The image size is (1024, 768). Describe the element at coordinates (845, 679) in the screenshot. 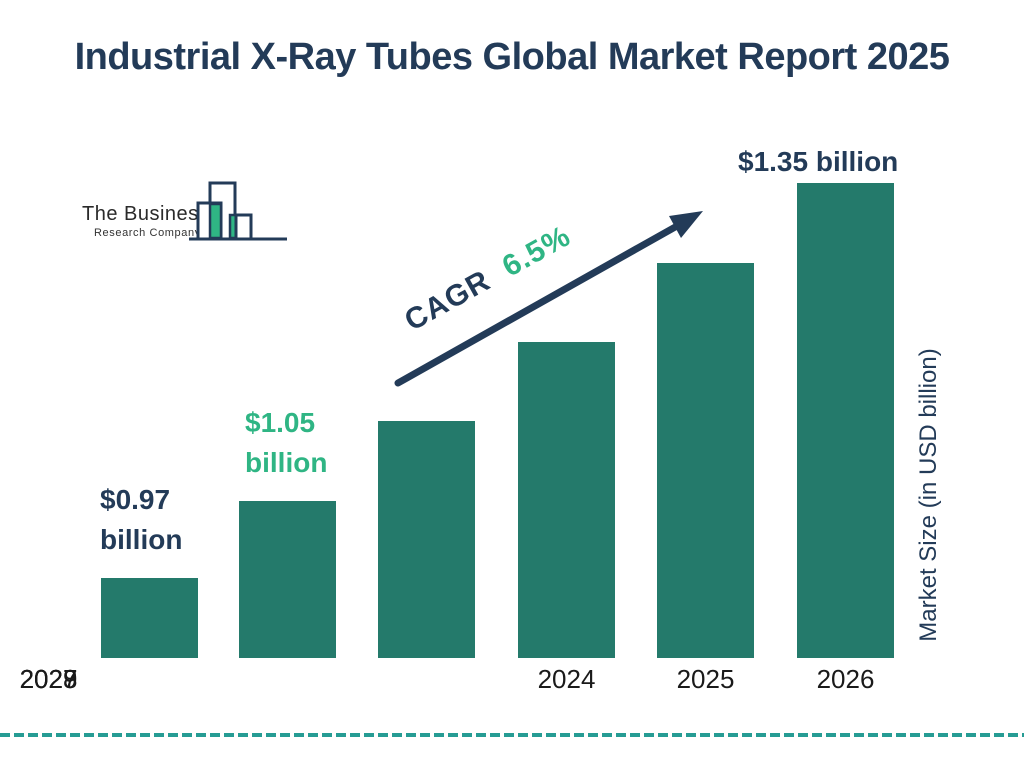

I see `x-tick-label: 2026` at that location.